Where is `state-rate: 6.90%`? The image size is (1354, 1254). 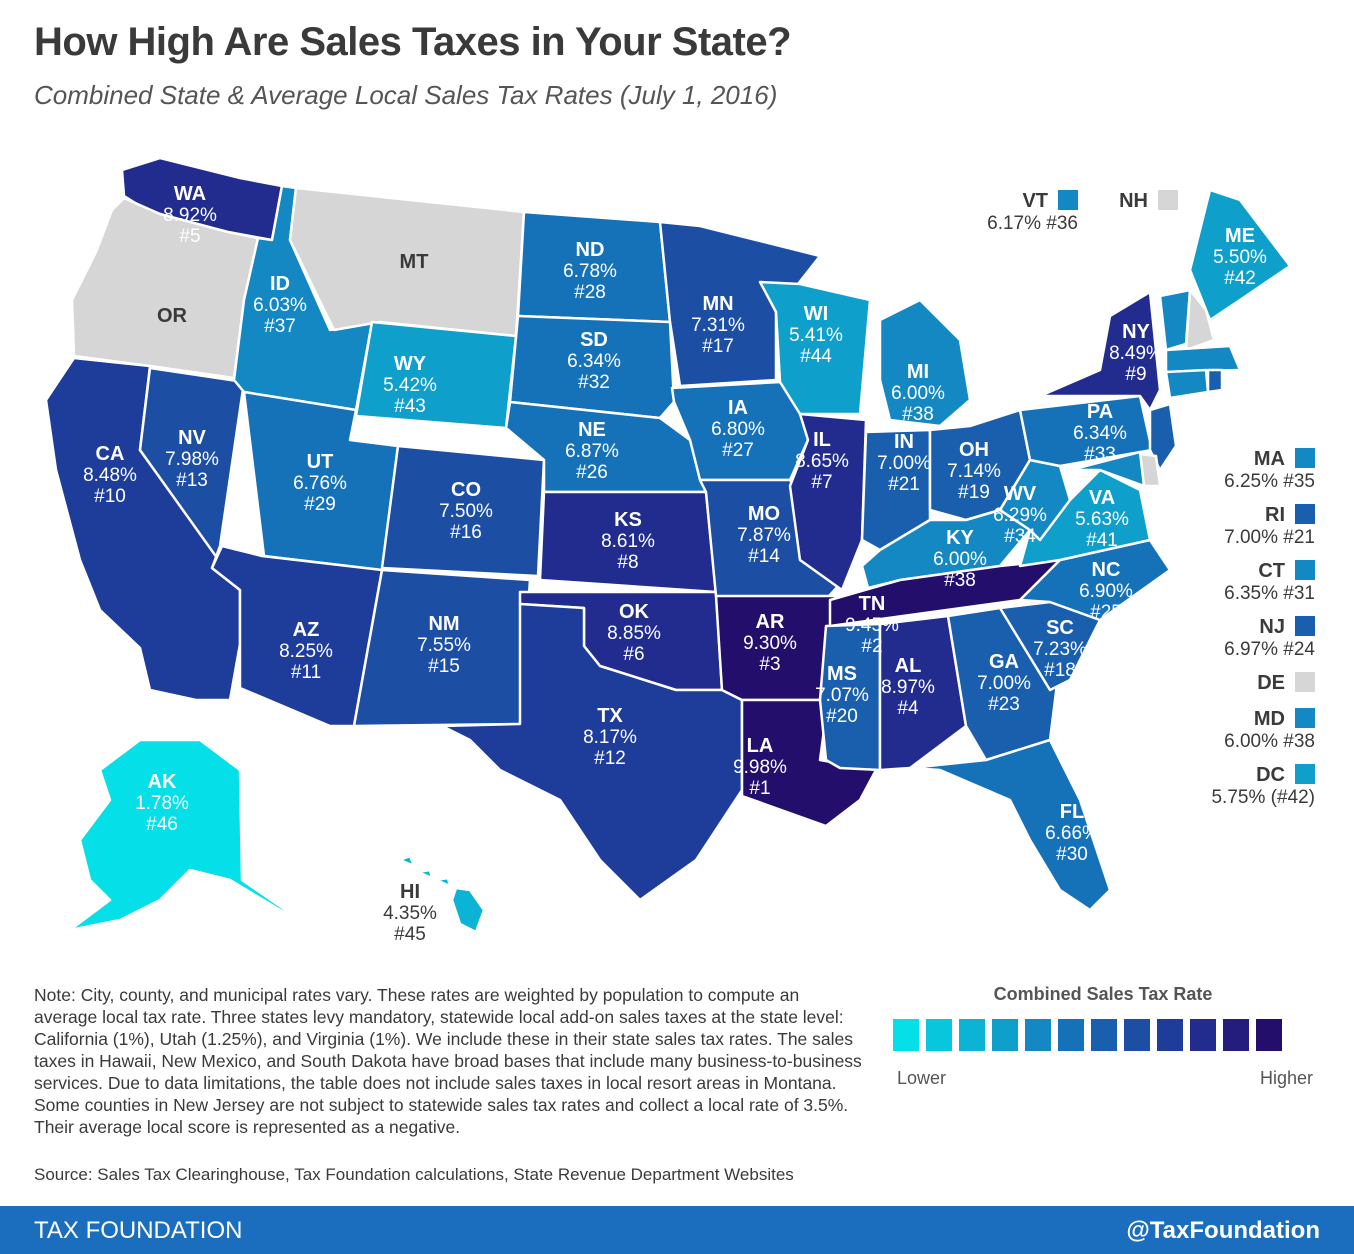 state-rate: 6.90% is located at coordinates (1106, 591).